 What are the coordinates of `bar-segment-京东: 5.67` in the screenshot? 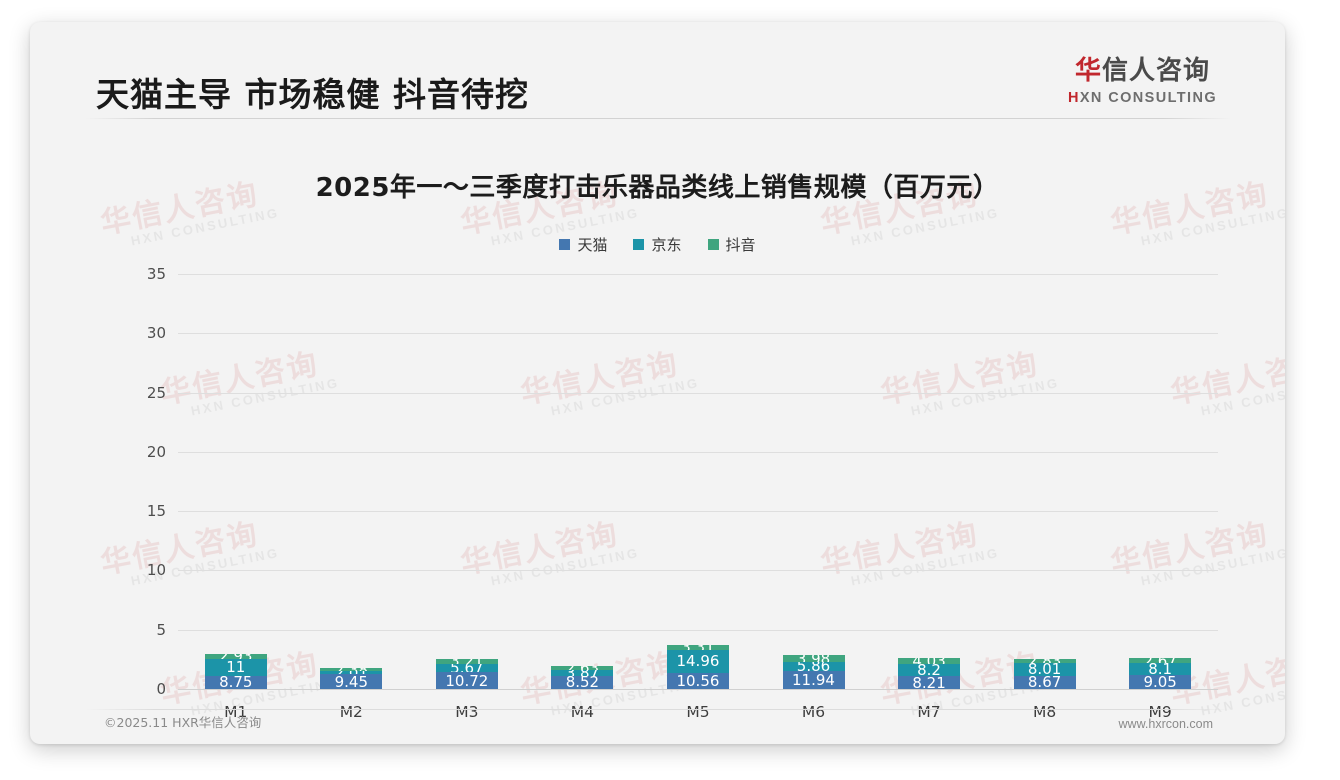 It's located at (466, 668).